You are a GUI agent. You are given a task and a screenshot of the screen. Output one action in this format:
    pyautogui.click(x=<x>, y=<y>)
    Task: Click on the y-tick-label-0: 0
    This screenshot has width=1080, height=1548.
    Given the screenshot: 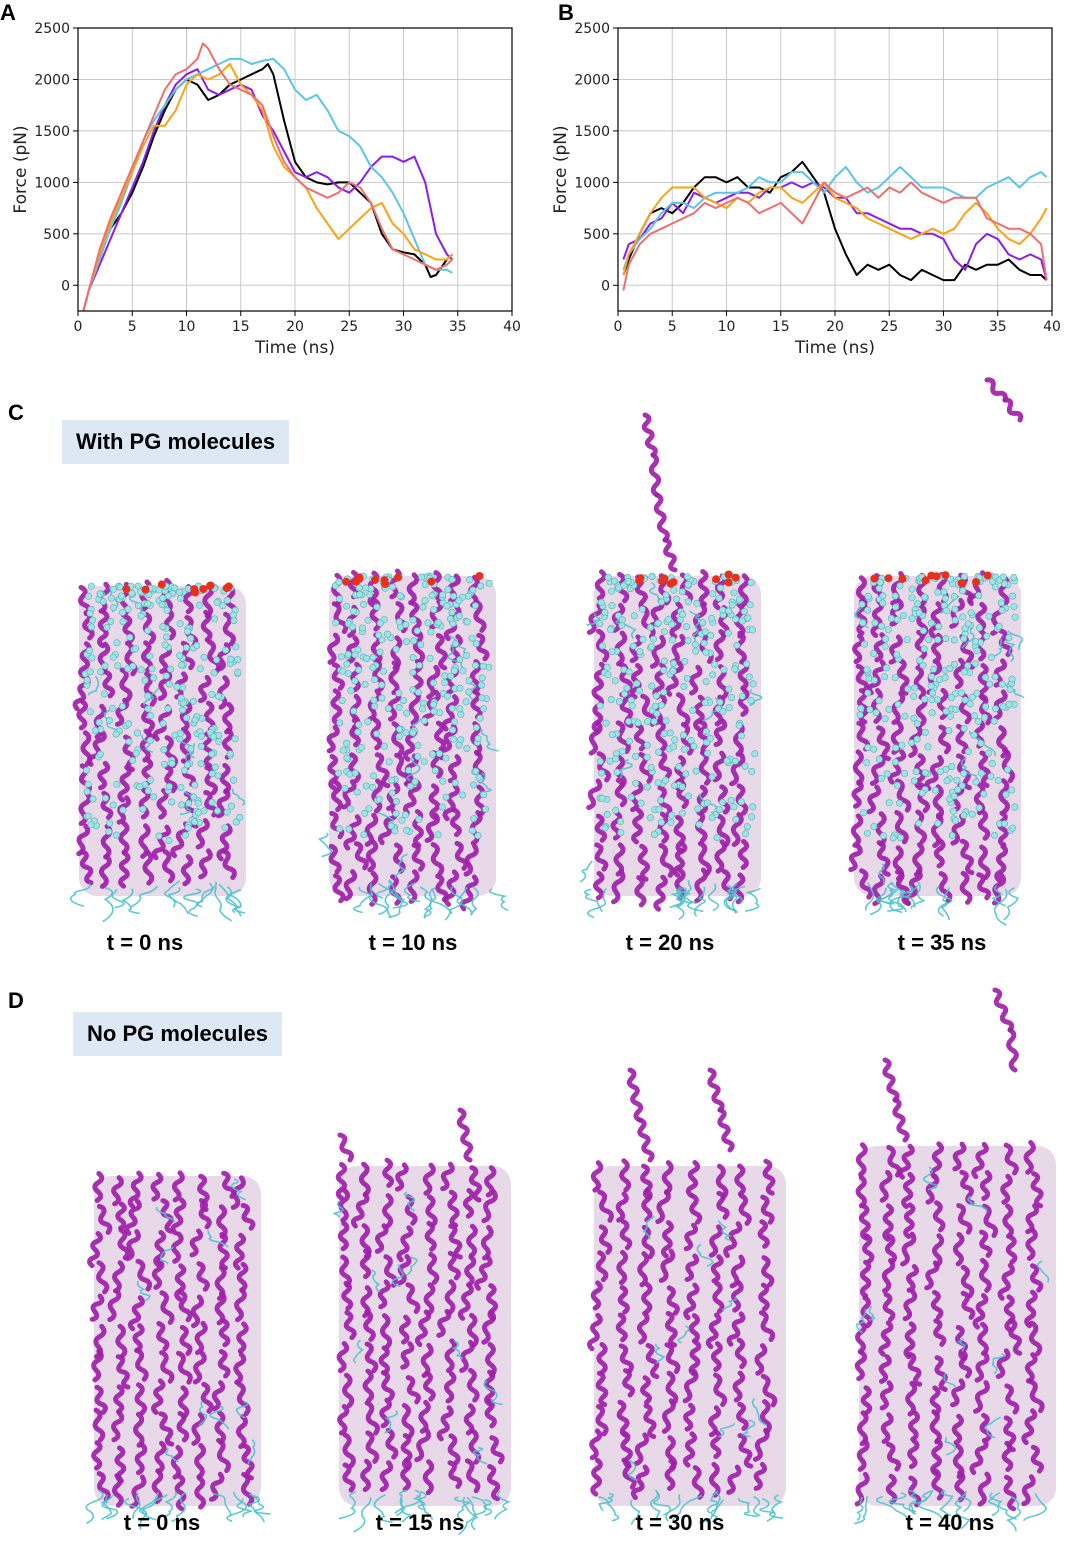 What is the action you would take?
    pyautogui.click(x=65, y=286)
    